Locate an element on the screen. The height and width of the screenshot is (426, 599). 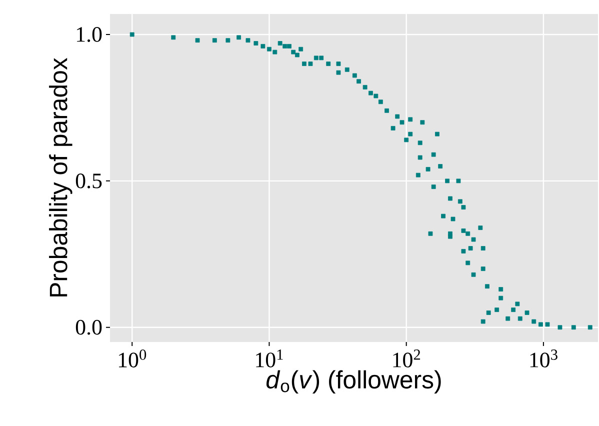
x-axis-title: d$_{o}$(v) (followers) is located at coordinates (353, 382).